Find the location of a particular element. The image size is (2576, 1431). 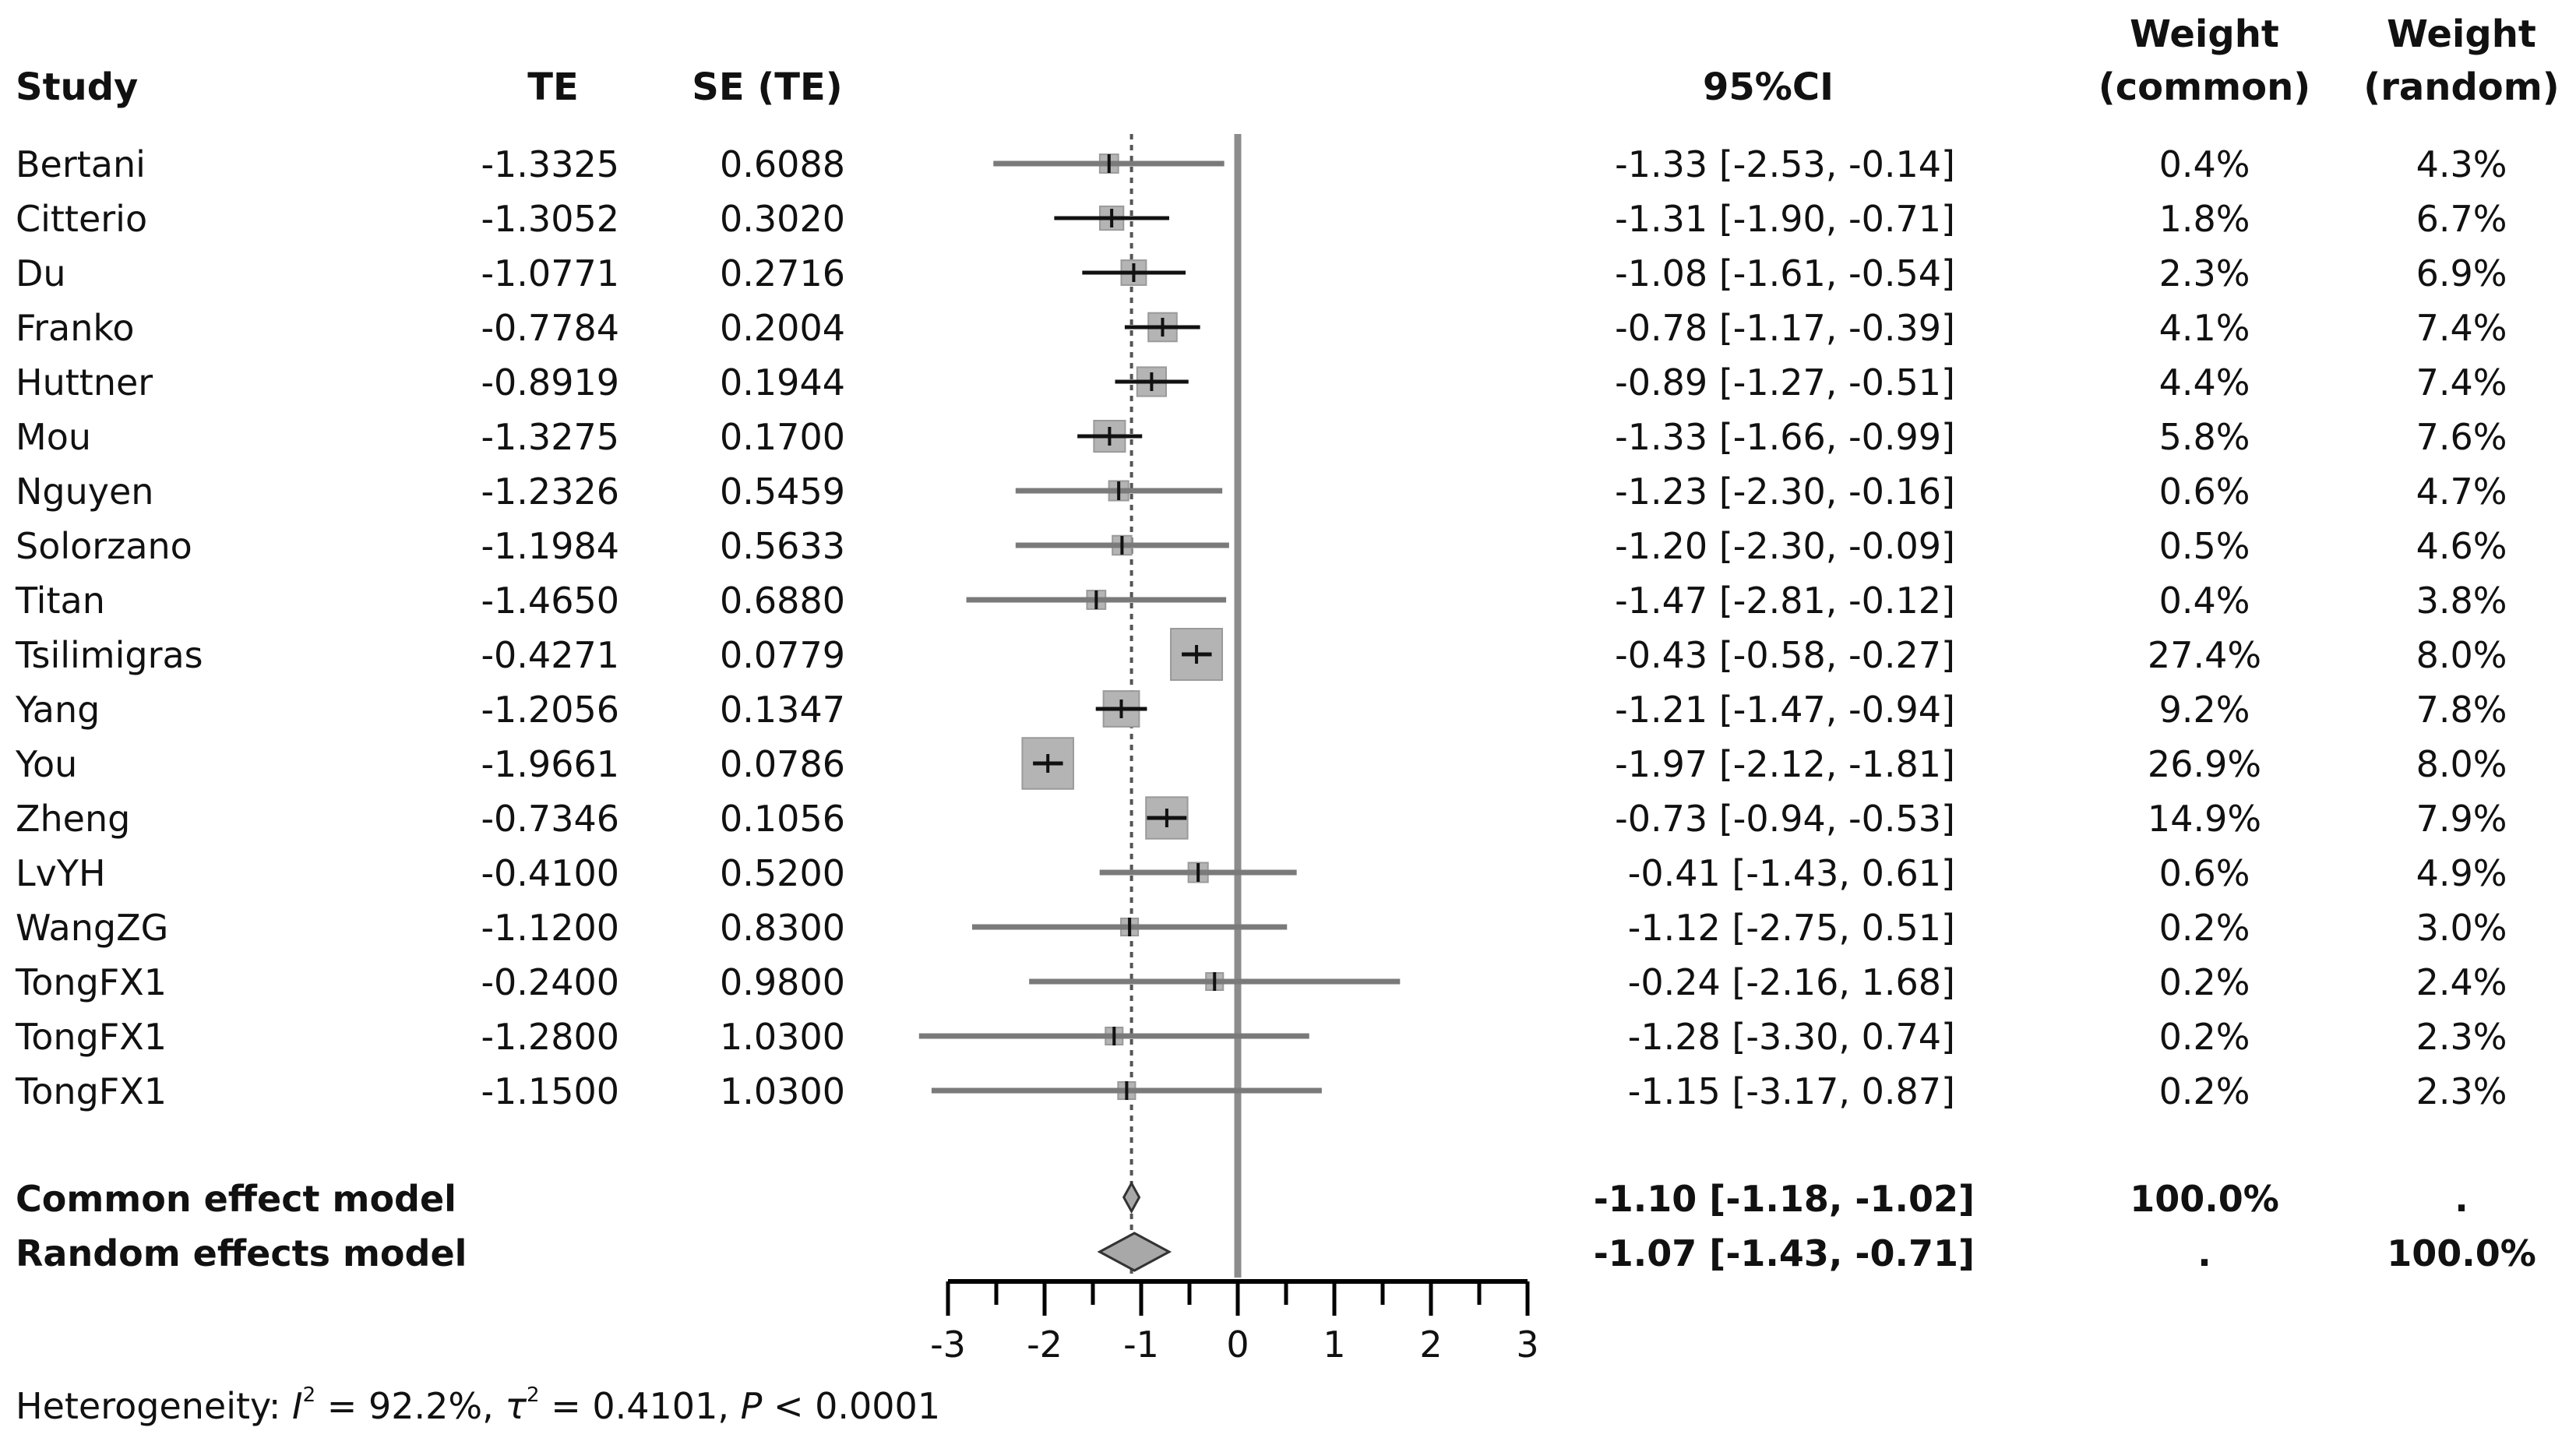

study-ci: -1.21 [-1.47, -0.94] is located at coordinates (1785, 710).